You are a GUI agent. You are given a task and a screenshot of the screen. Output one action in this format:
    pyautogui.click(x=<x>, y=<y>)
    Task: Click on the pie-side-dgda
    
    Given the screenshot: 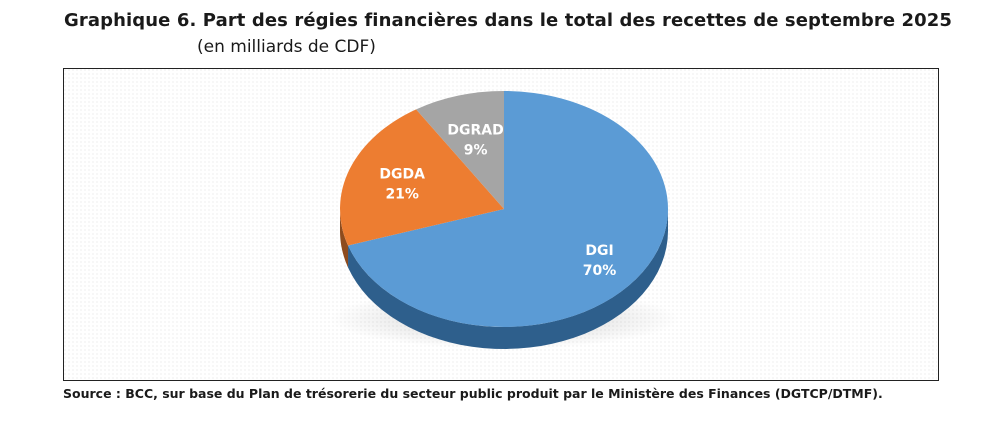 What is the action you would take?
    pyautogui.click(x=344, y=238)
    